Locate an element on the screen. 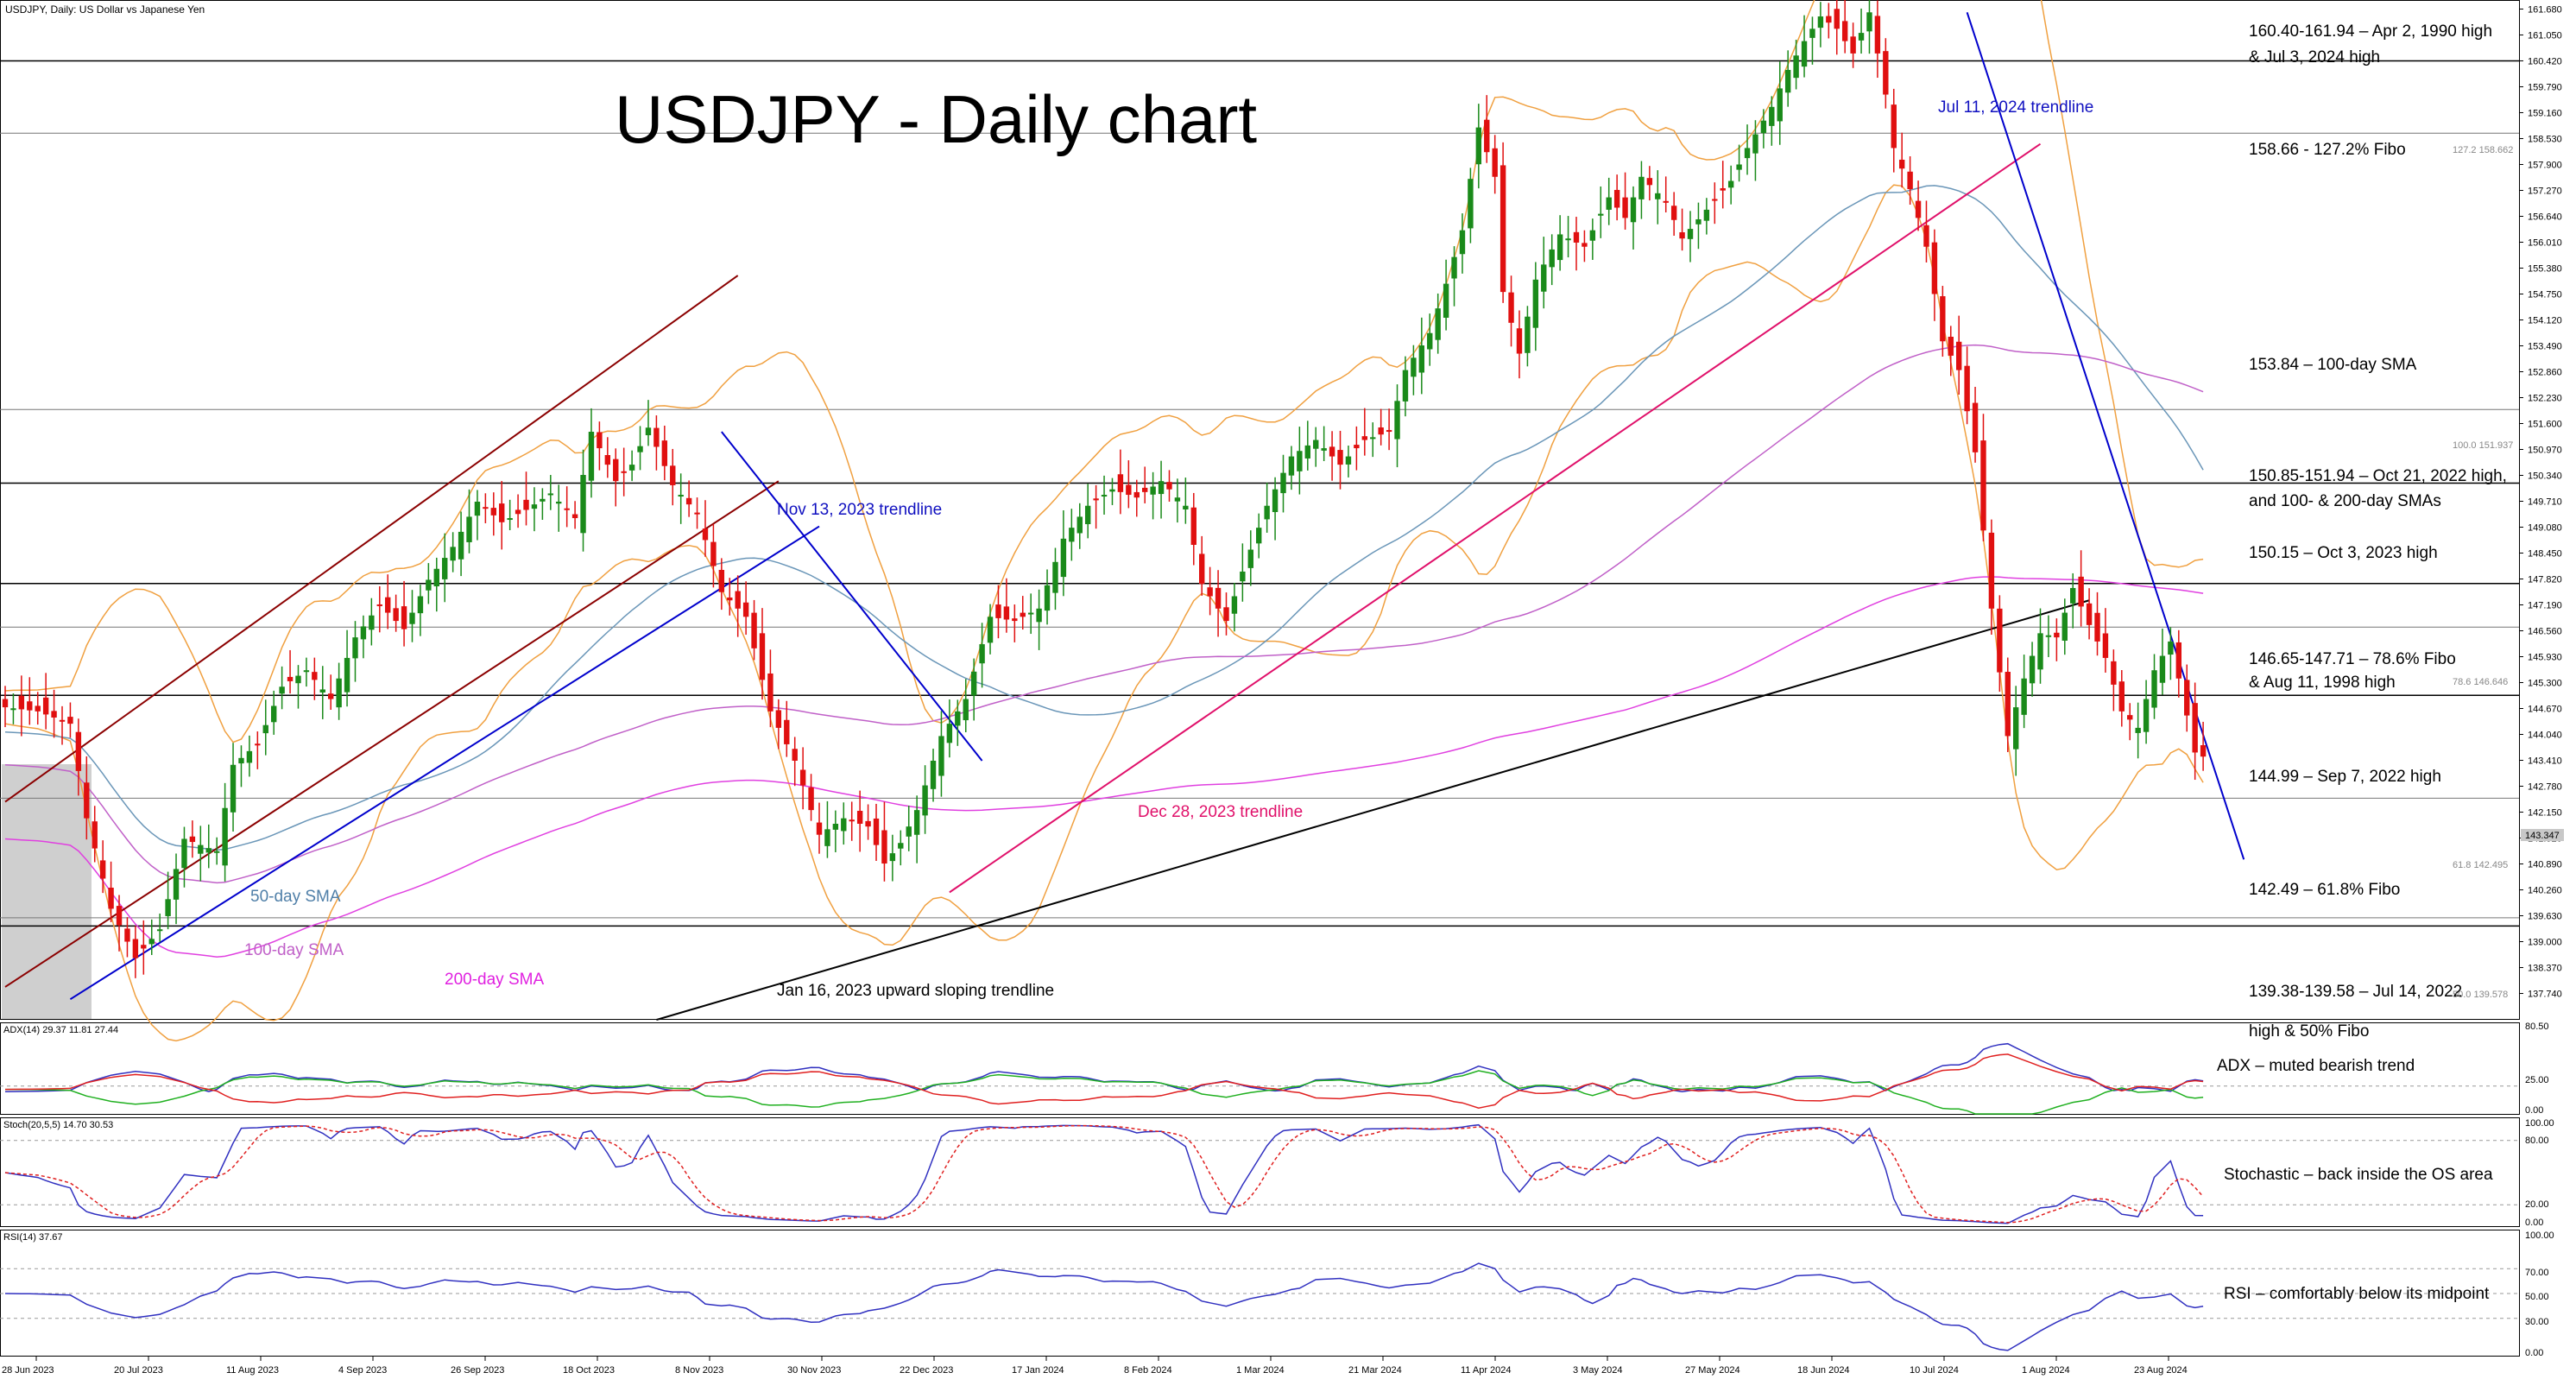 The image size is (2576, 1379). stoch-scale-20: 20.00 is located at coordinates (2537, 1204).